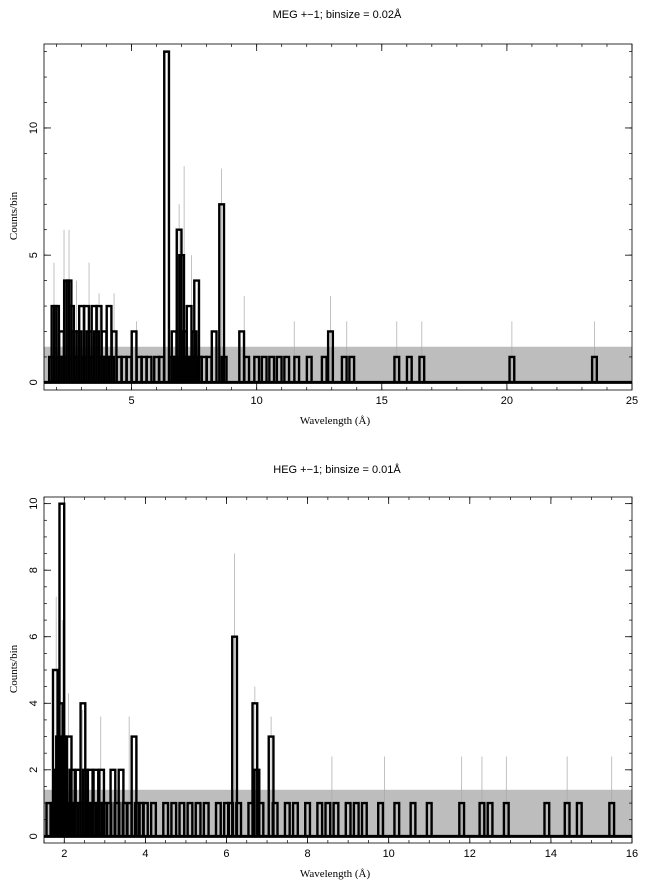  Describe the element at coordinates (34, 637) in the screenshot. I see `heg-y-tick-label: 6` at that location.